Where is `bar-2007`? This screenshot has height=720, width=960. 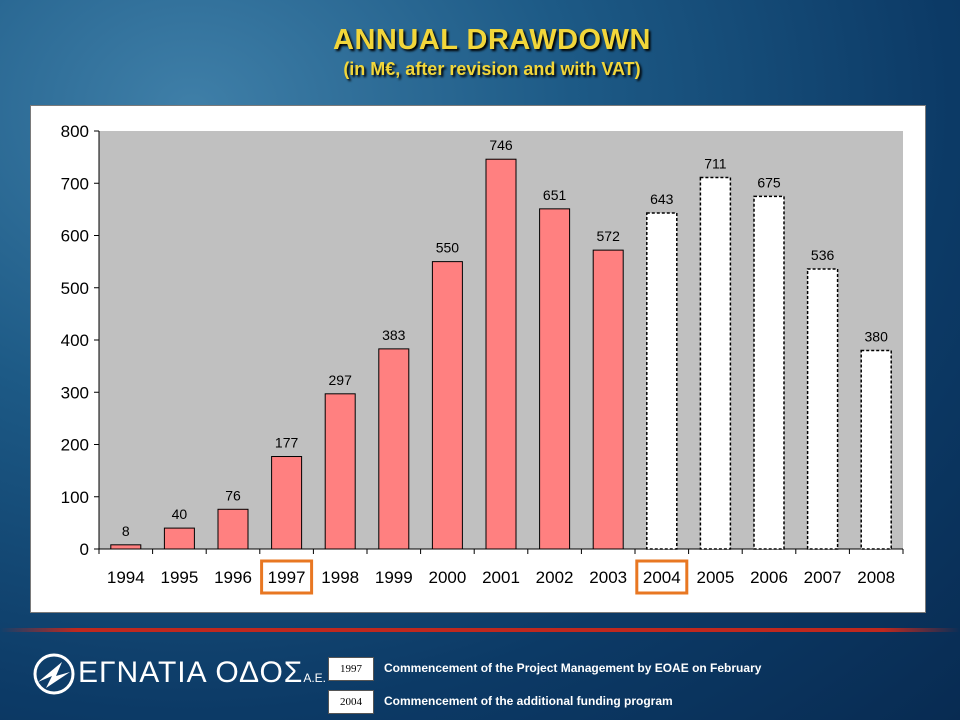 bar-2007 is located at coordinates (822, 409).